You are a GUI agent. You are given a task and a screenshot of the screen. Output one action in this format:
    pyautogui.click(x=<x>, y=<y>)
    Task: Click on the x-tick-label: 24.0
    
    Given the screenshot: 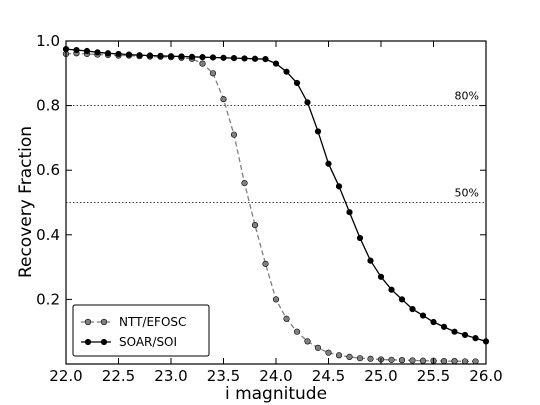 What is the action you would take?
    pyautogui.click(x=275, y=376)
    